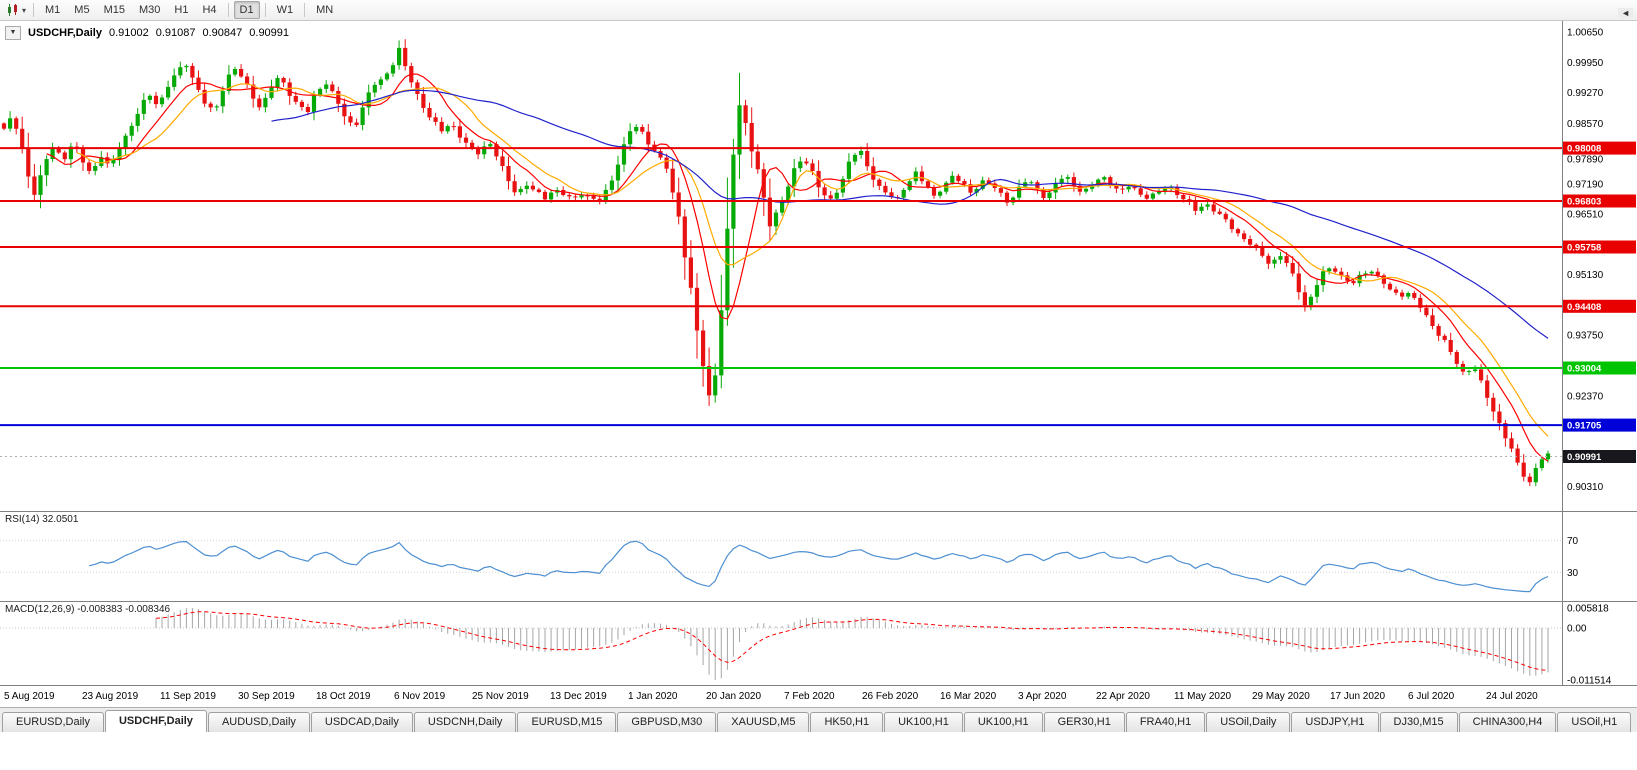 The image size is (1637, 770). I want to click on date-label: 26 Feb 2020, so click(890, 696).